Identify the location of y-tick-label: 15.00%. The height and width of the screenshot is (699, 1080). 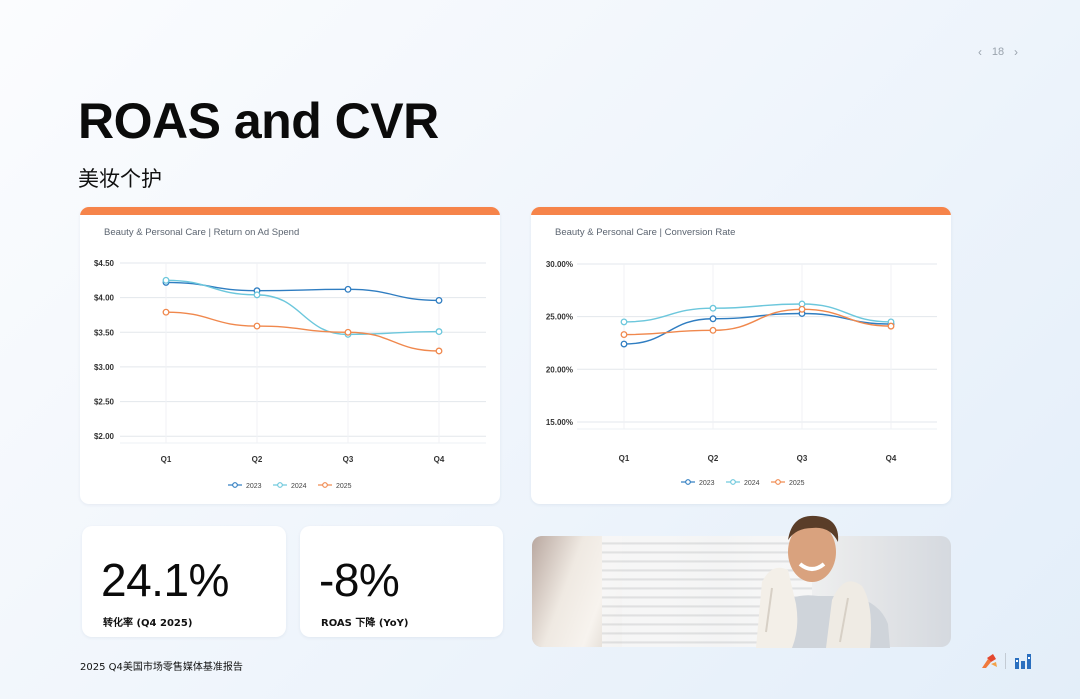
(559, 422).